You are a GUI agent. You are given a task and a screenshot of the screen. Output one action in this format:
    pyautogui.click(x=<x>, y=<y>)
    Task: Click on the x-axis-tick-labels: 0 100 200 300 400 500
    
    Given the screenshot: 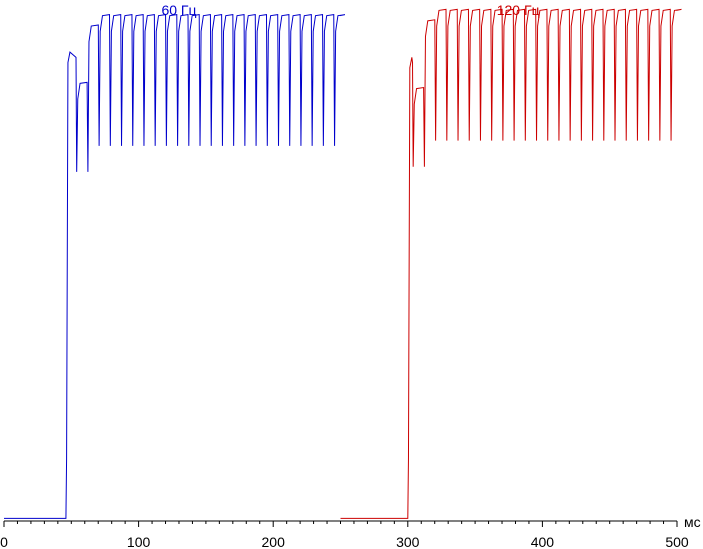 What is the action you would take?
    pyautogui.click(x=344, y=541)
    